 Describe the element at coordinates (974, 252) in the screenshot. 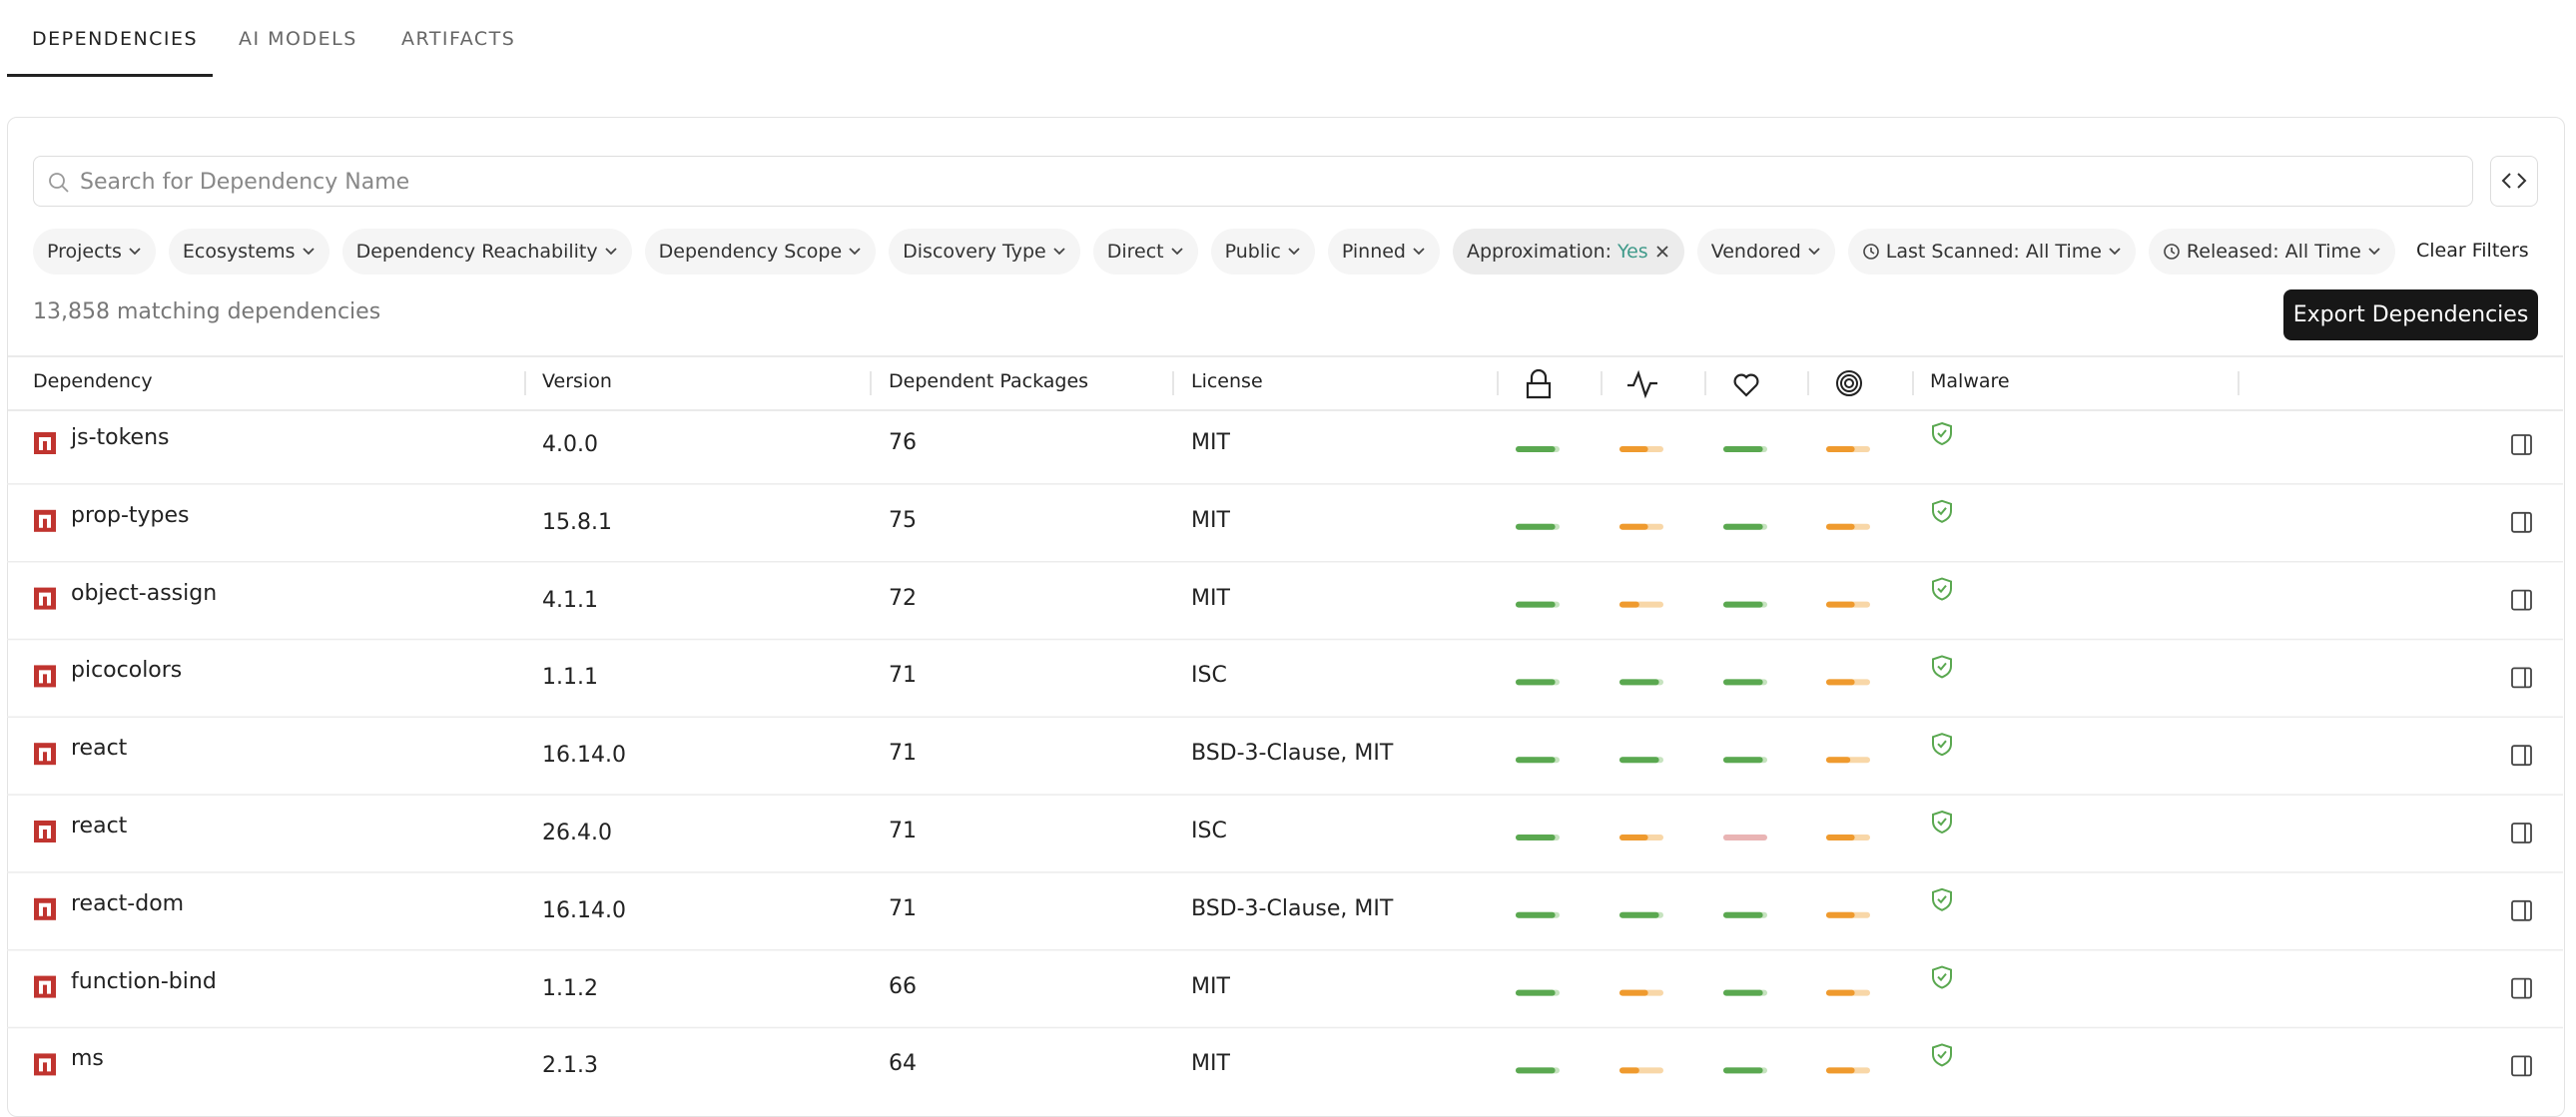

I see `filter-label: Discovery Type` at that location.